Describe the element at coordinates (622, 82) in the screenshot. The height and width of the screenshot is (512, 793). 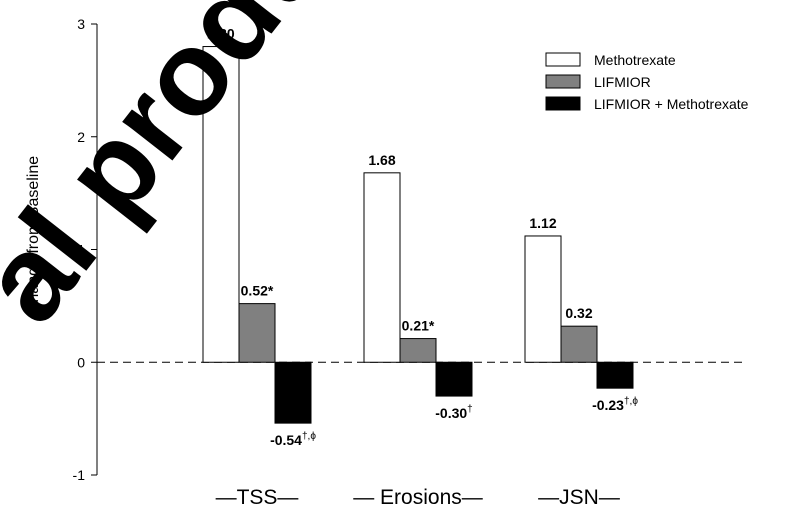
I see `legend-label-lifmior: LIFMIOR` at that location.